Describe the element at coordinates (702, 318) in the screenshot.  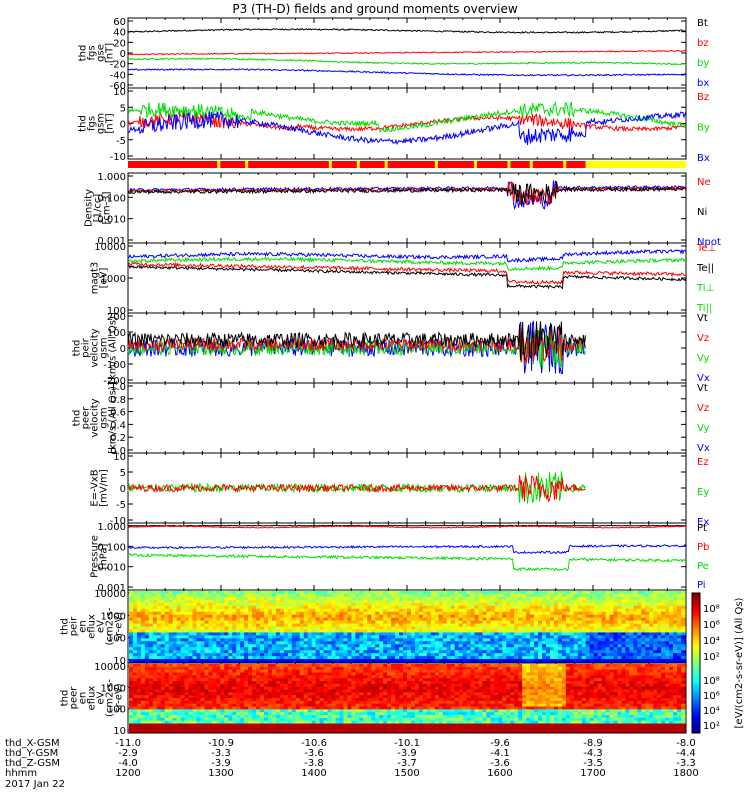
I see `legend-entry: Vt` at that location.